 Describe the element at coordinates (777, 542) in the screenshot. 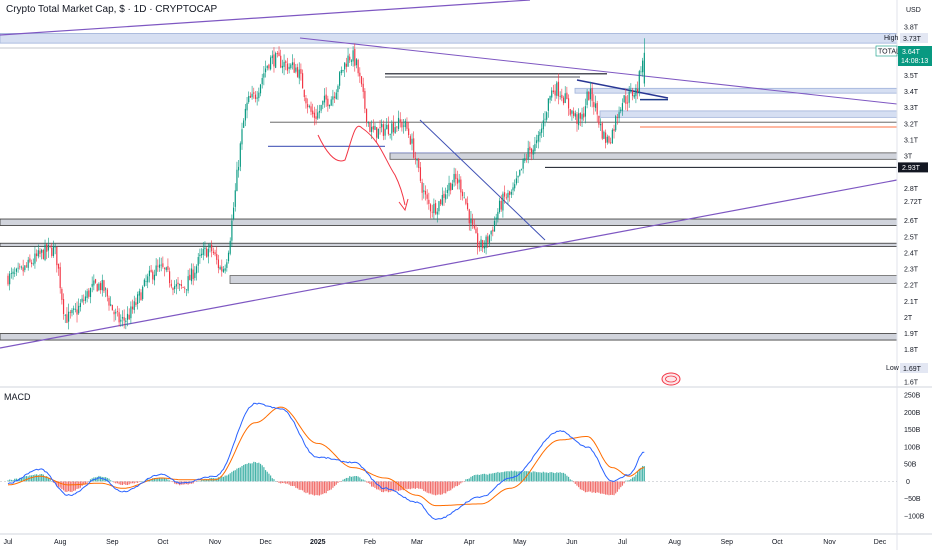

I see `time-tick-label: Oct` at that location.